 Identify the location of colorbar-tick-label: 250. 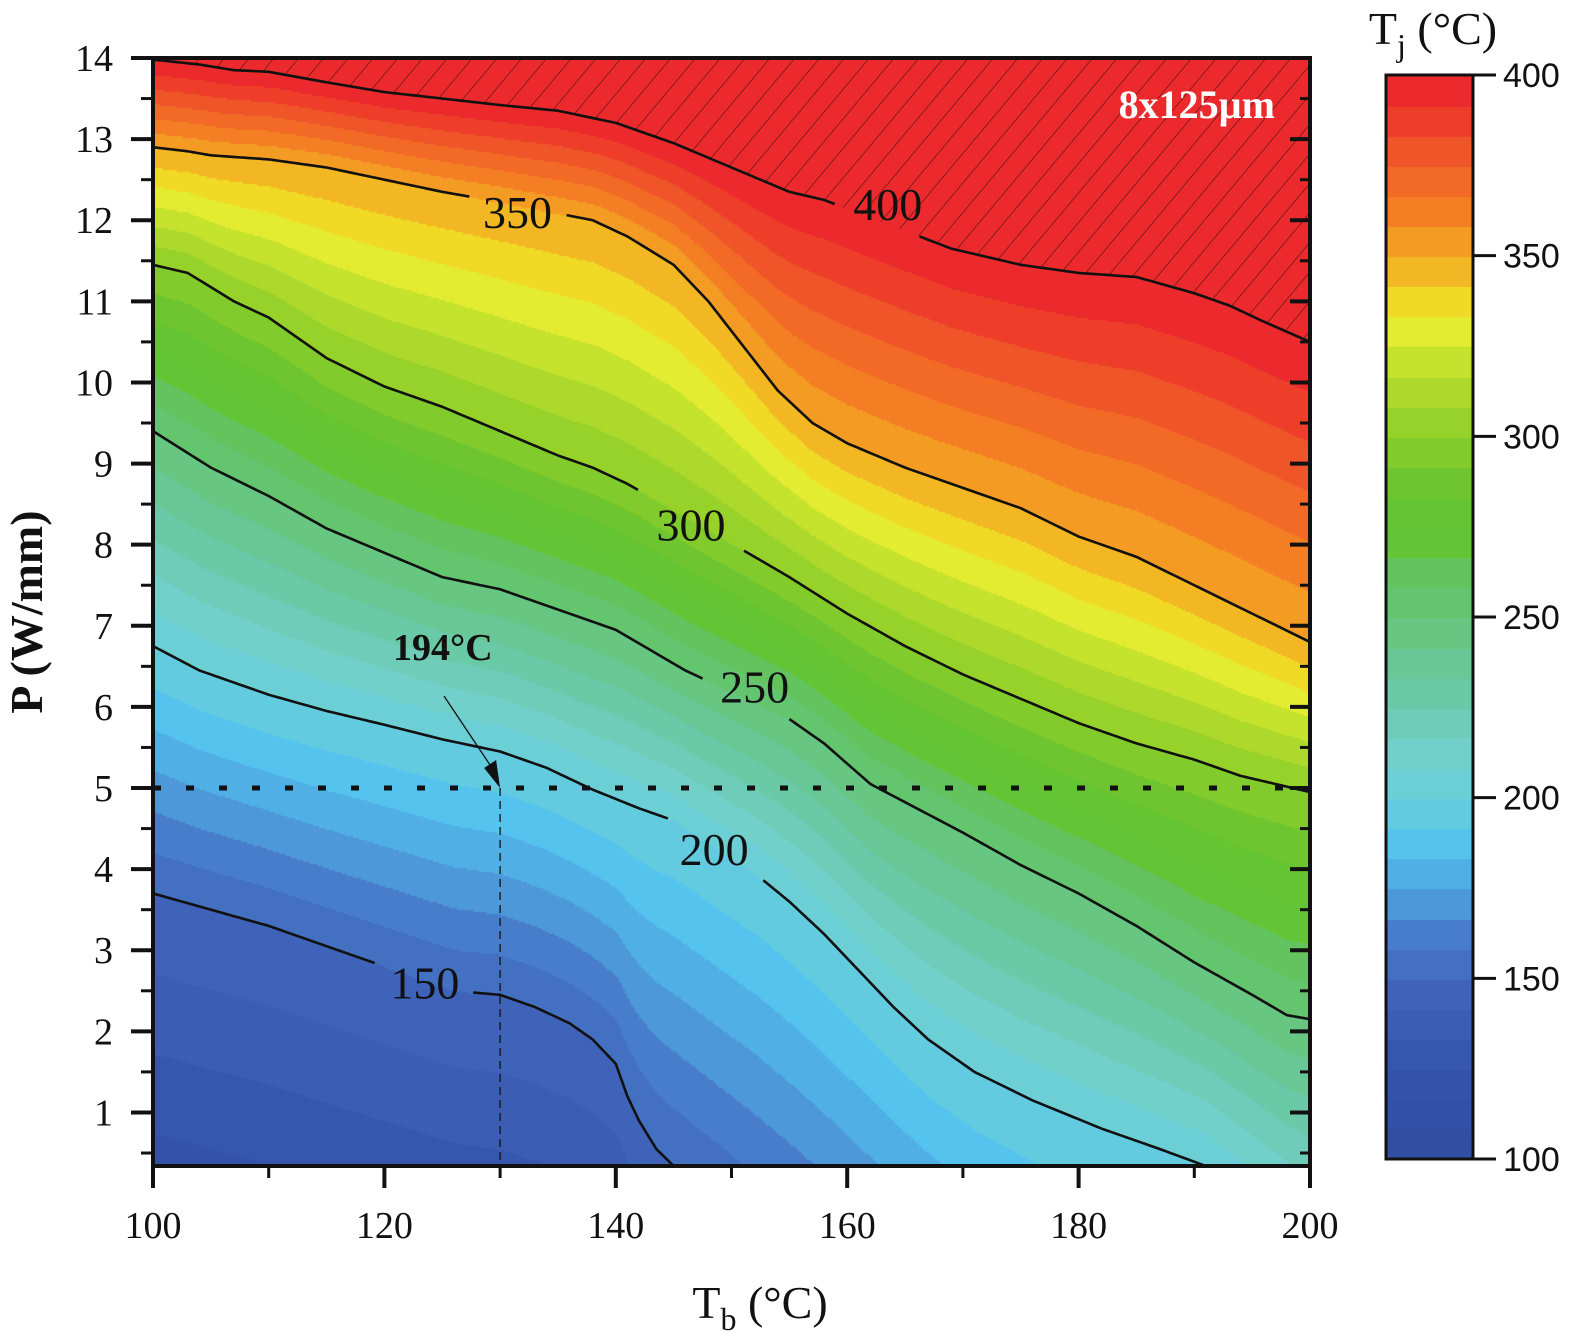
(1531, 618).